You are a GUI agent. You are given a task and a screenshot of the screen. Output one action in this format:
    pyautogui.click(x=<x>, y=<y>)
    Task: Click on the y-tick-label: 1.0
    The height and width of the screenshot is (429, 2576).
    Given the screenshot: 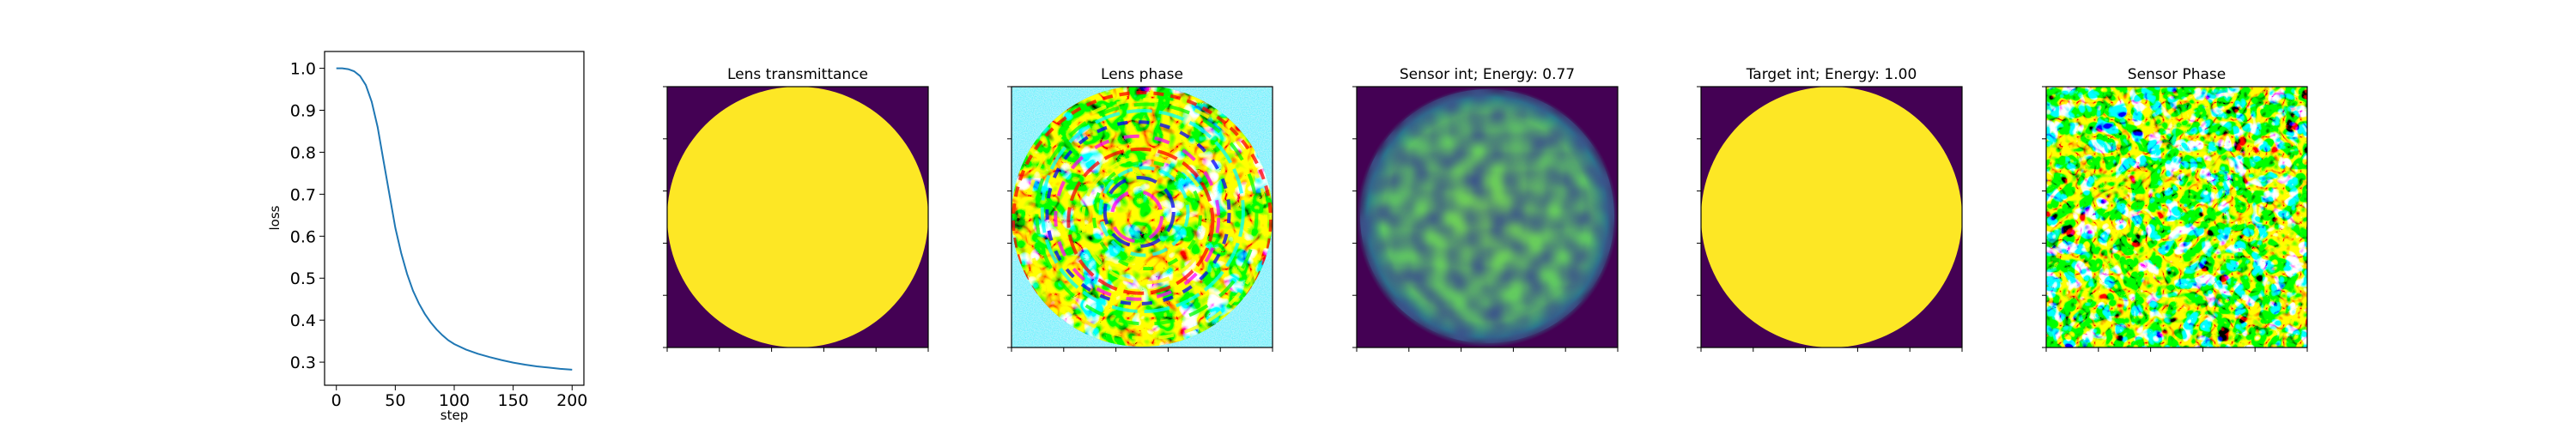 What is the action you would take?
    pyautogui.click(x=303, y=69)
    